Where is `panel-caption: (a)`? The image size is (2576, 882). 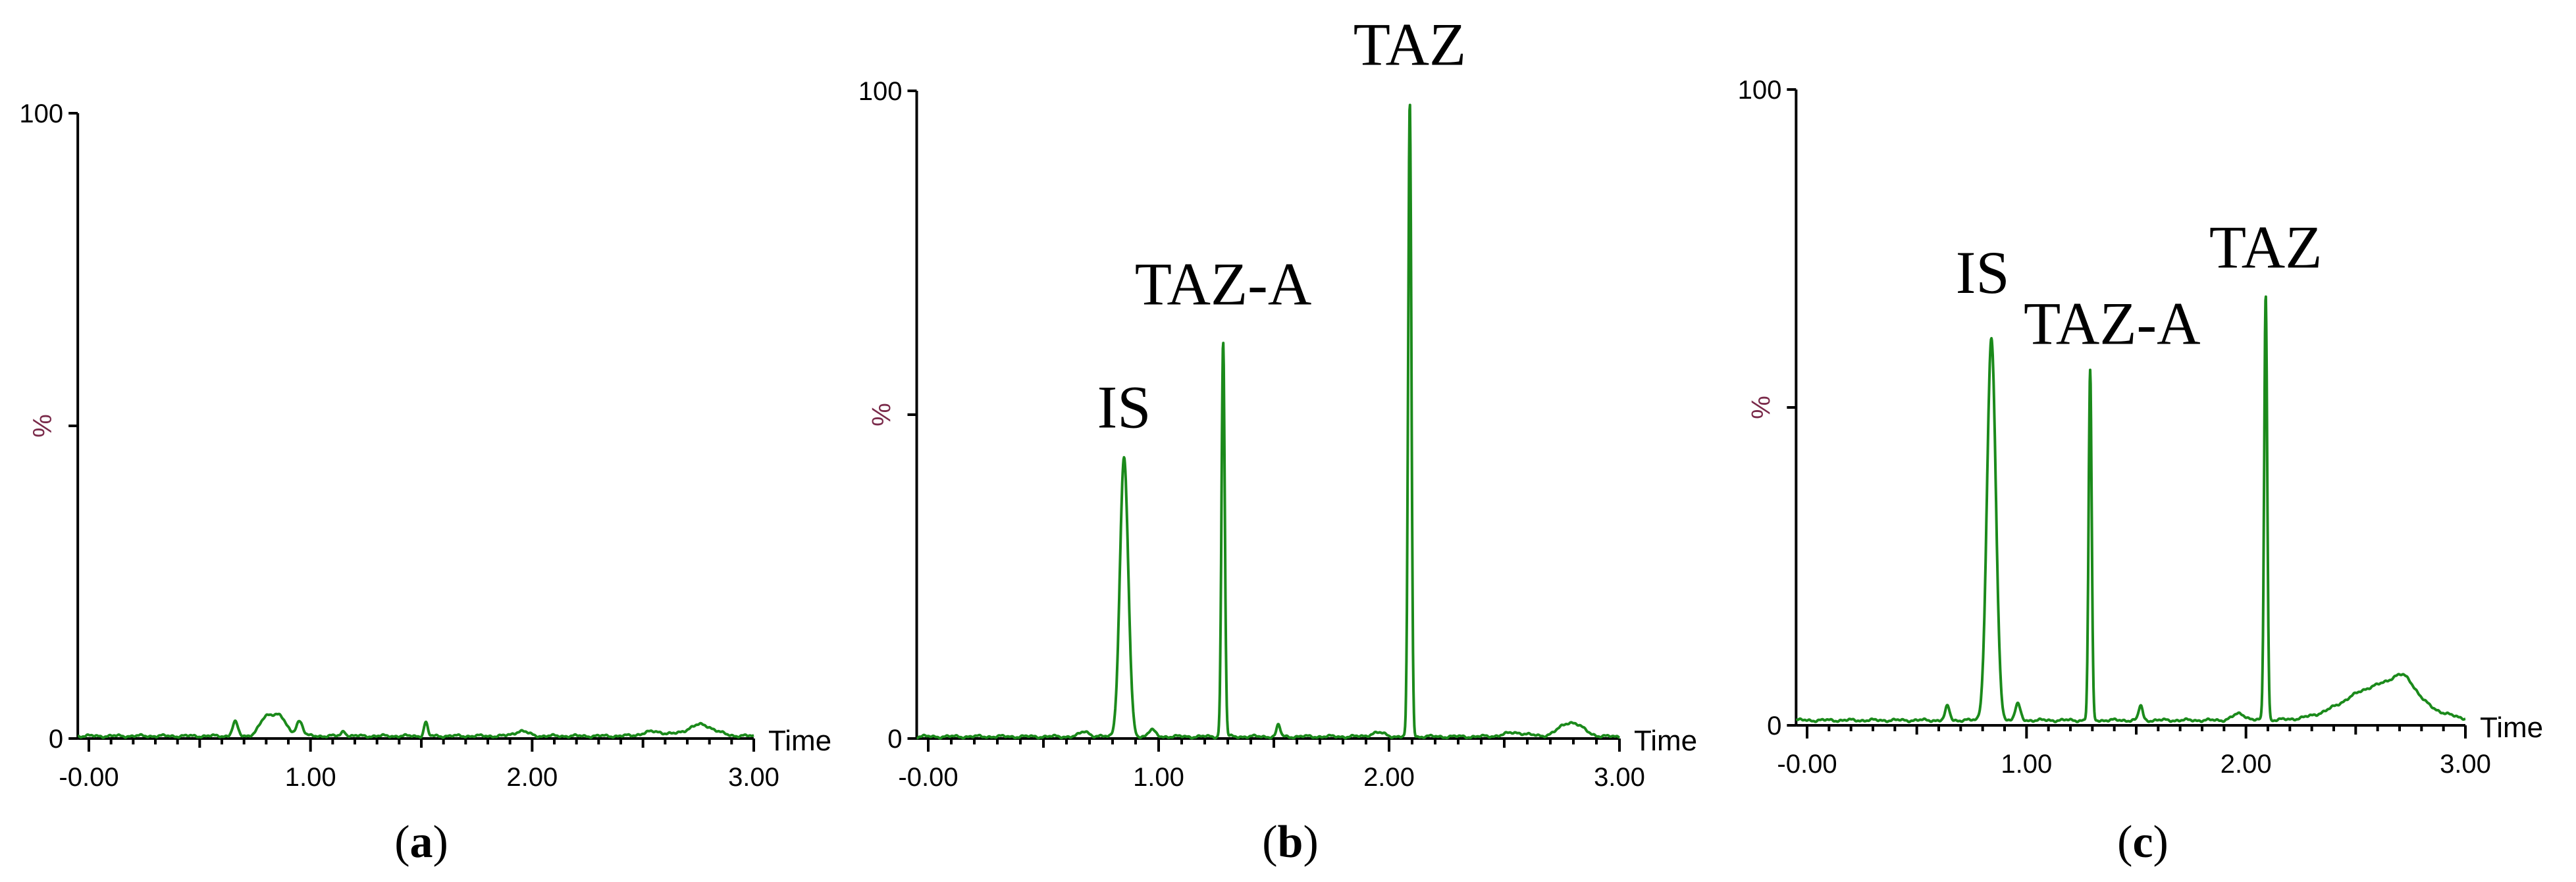 panel-caption: (a) is located at coordinates (421, 842).